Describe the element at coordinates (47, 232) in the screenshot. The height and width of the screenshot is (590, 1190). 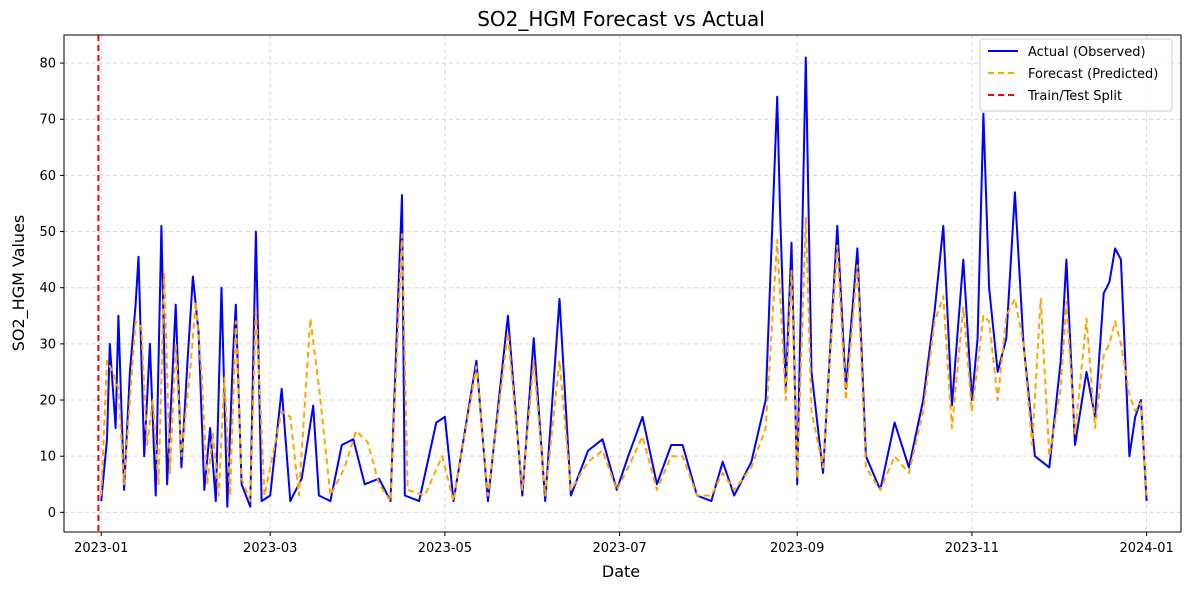
I see `y-tick-label: 50` at that location.